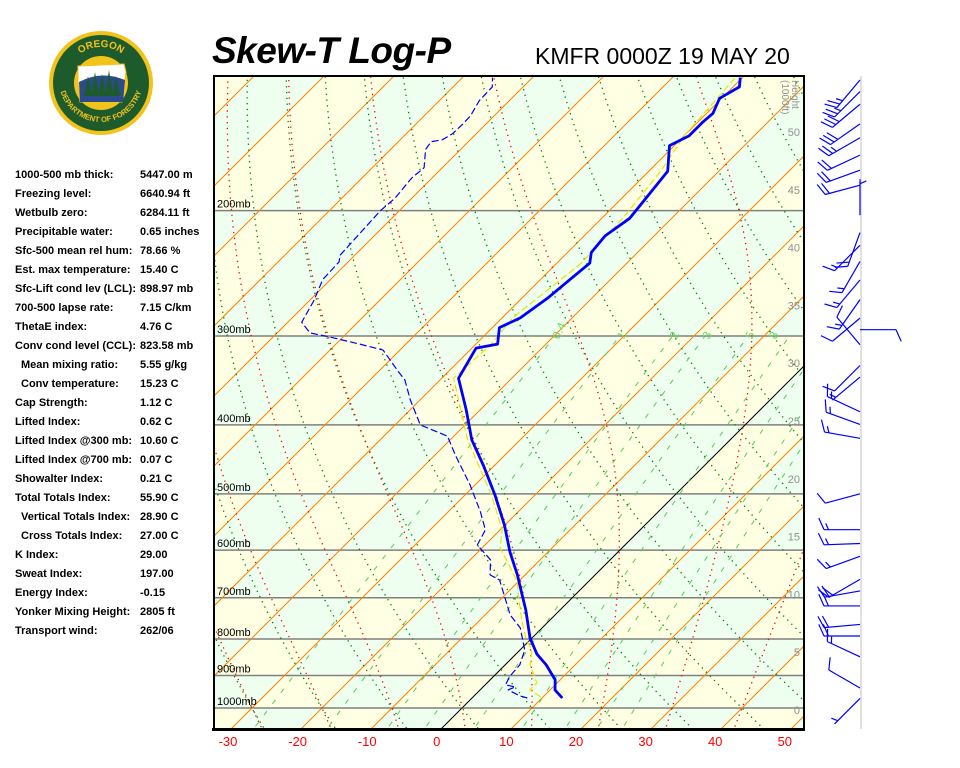 The image size is (960, 768). What do you see at coordinates (115, 178) in the screenshot?
I see `index-row: 1000-500 mb thick: 5447.00 m` at bounding box center [115, 178].